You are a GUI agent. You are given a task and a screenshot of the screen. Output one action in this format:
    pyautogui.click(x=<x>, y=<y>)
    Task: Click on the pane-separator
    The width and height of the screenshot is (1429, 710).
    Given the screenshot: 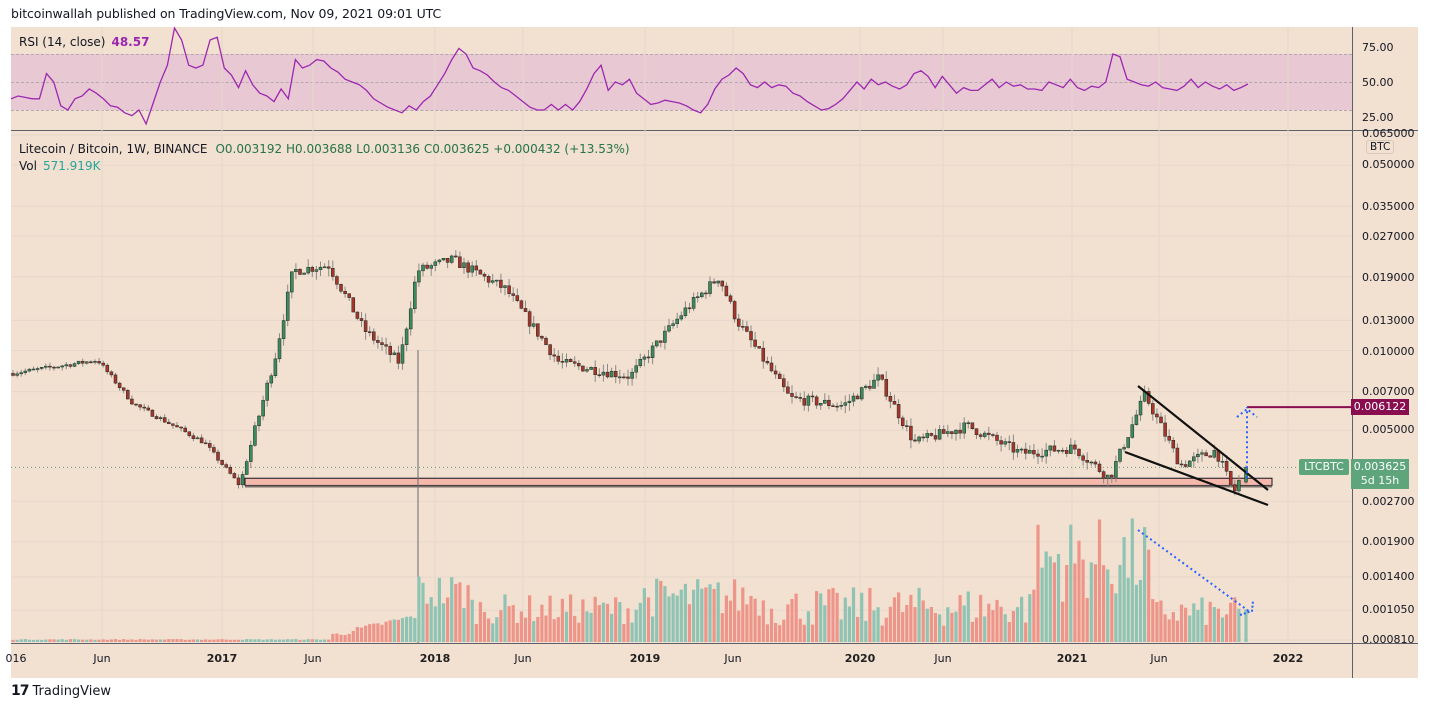 What is the action you would take?
    pyautogui.click(x=714, y=130)
    